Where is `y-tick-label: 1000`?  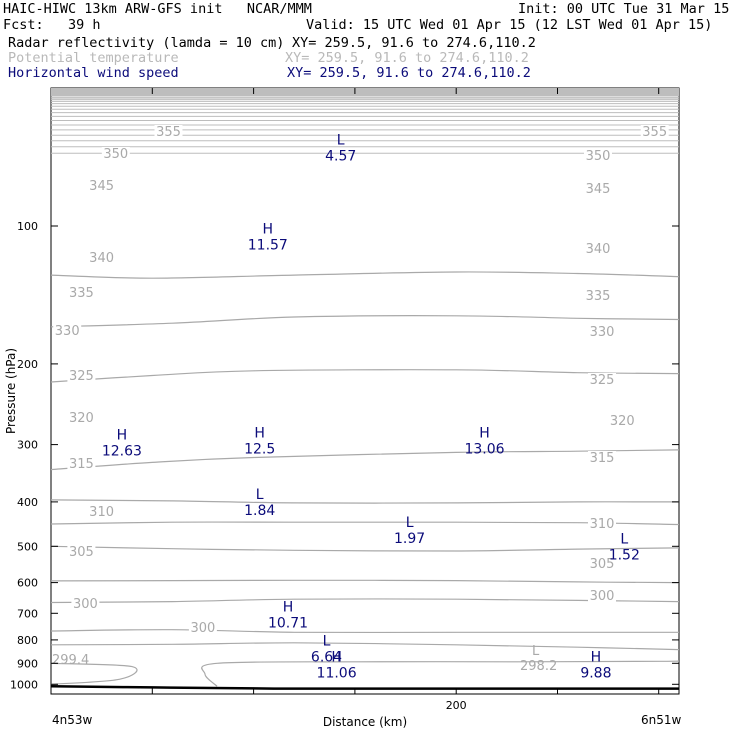 y-tick-label: 1000 is located at coordinates (24, 684).